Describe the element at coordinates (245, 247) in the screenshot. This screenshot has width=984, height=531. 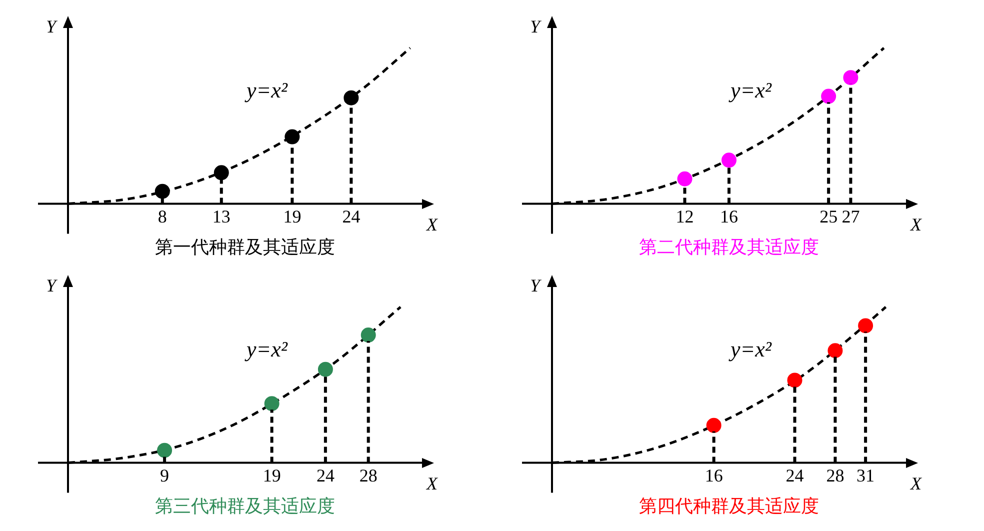
I see `text: 第一代种群及其适应度` at that location.